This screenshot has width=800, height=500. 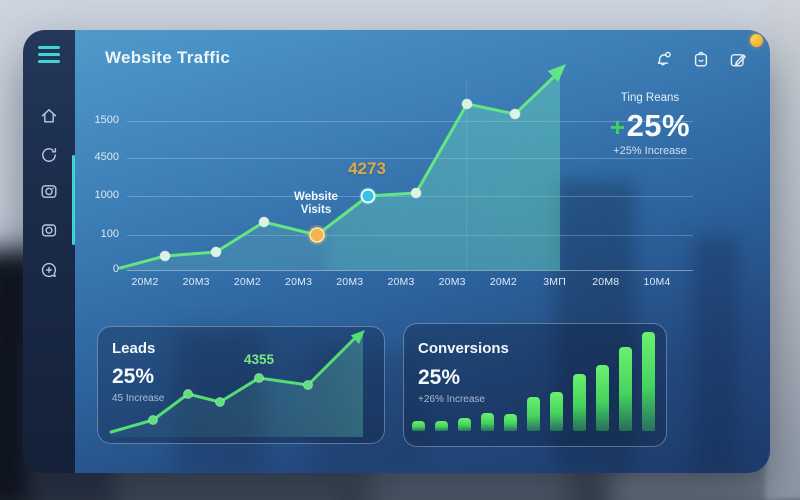 I want to click on point-value-label: 4273, so click(x=367, y=168).